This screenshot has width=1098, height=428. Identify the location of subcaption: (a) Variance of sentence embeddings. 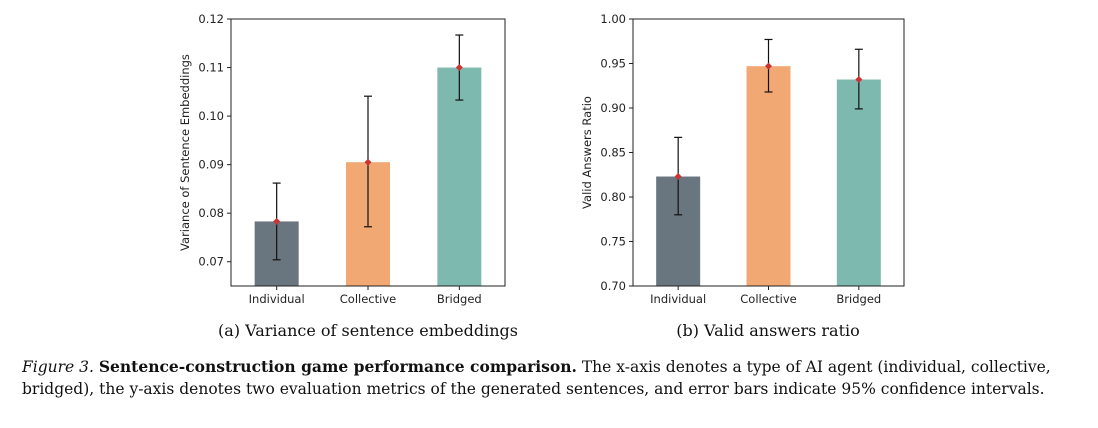
(368, 330).